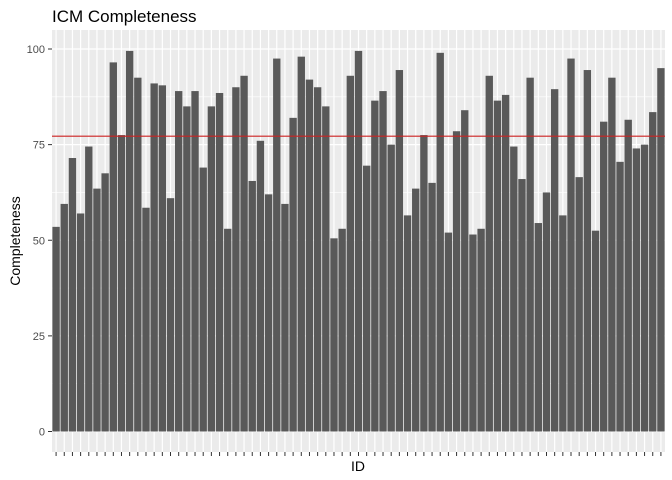  What do you see at coordinates (358, 454) in the screenshot?
I see `x-axis` at bounding box center [358, 454].